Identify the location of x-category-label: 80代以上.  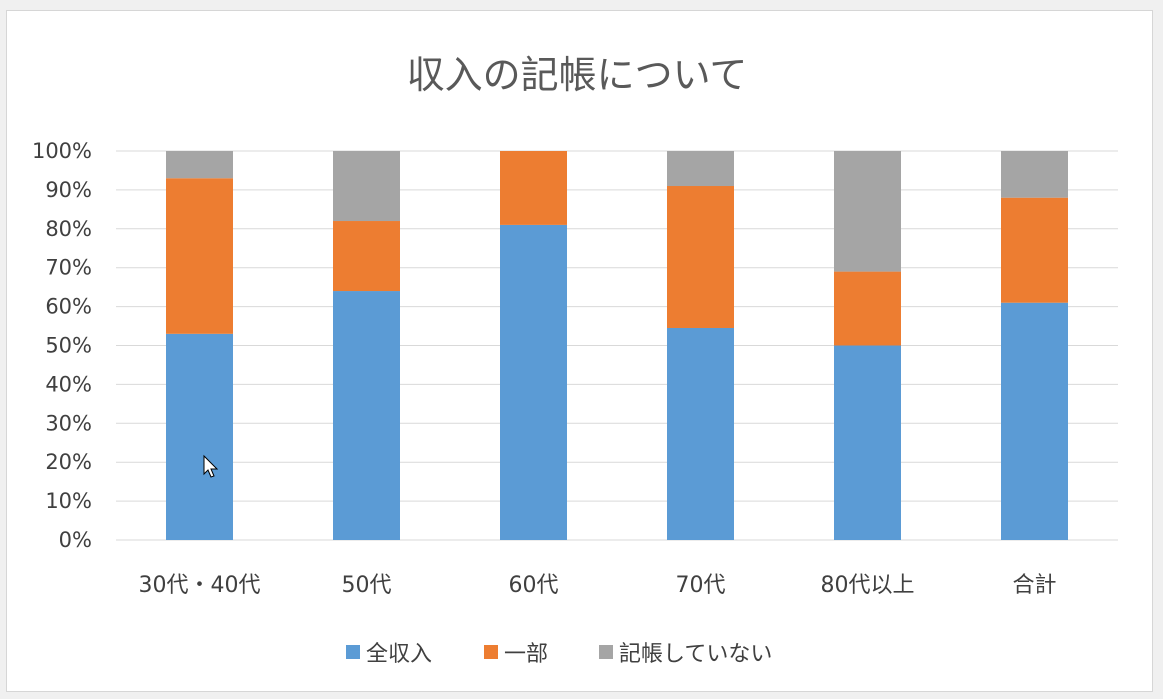
(868, 585).